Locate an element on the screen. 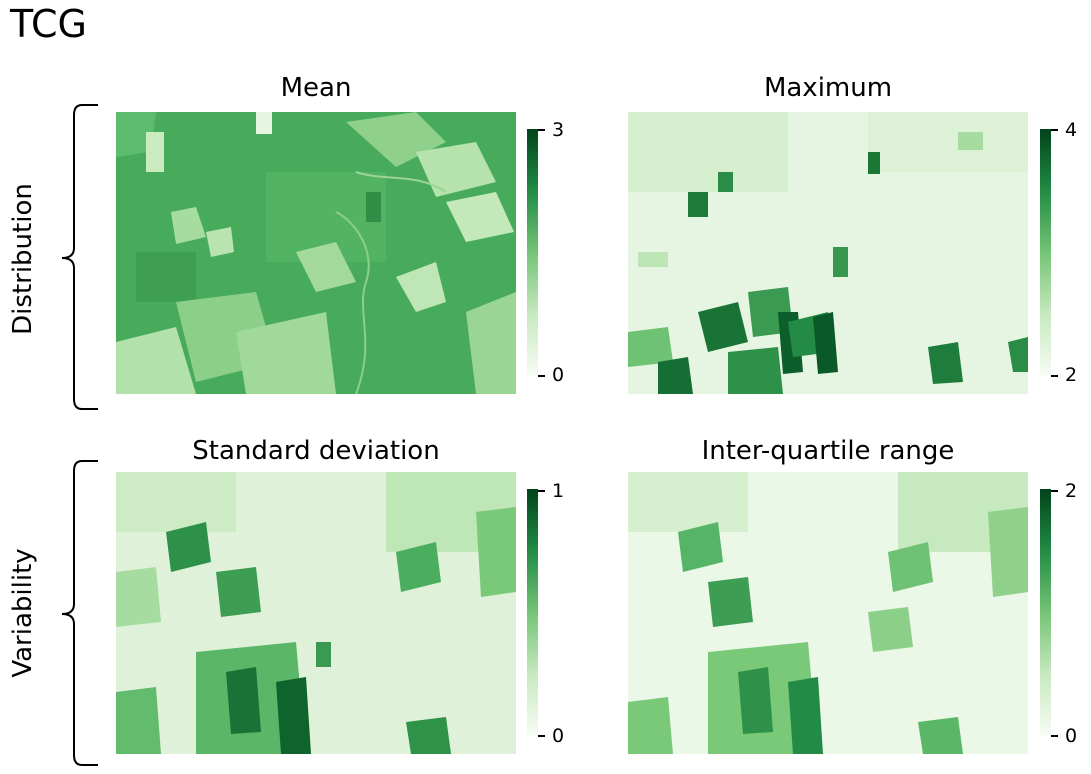 The width and height of the screenshot is (1091, 774). colorbar-iqr is located at coordinates (1045, 612).